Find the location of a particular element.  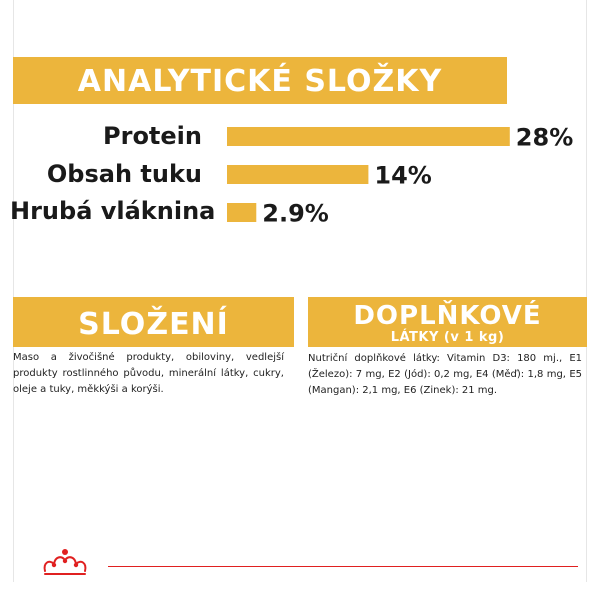

category-label-fat: Obsah tuku is located at coordinates (124, 174).